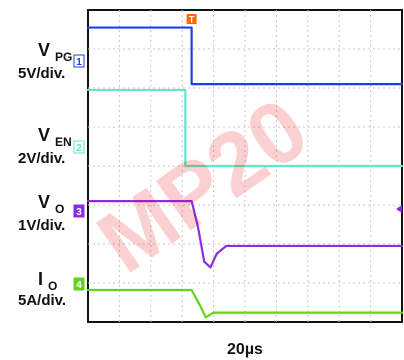 This screenshot has width=404, height=360. I want to click on trigger-marker-label: T, so click(192, 20).